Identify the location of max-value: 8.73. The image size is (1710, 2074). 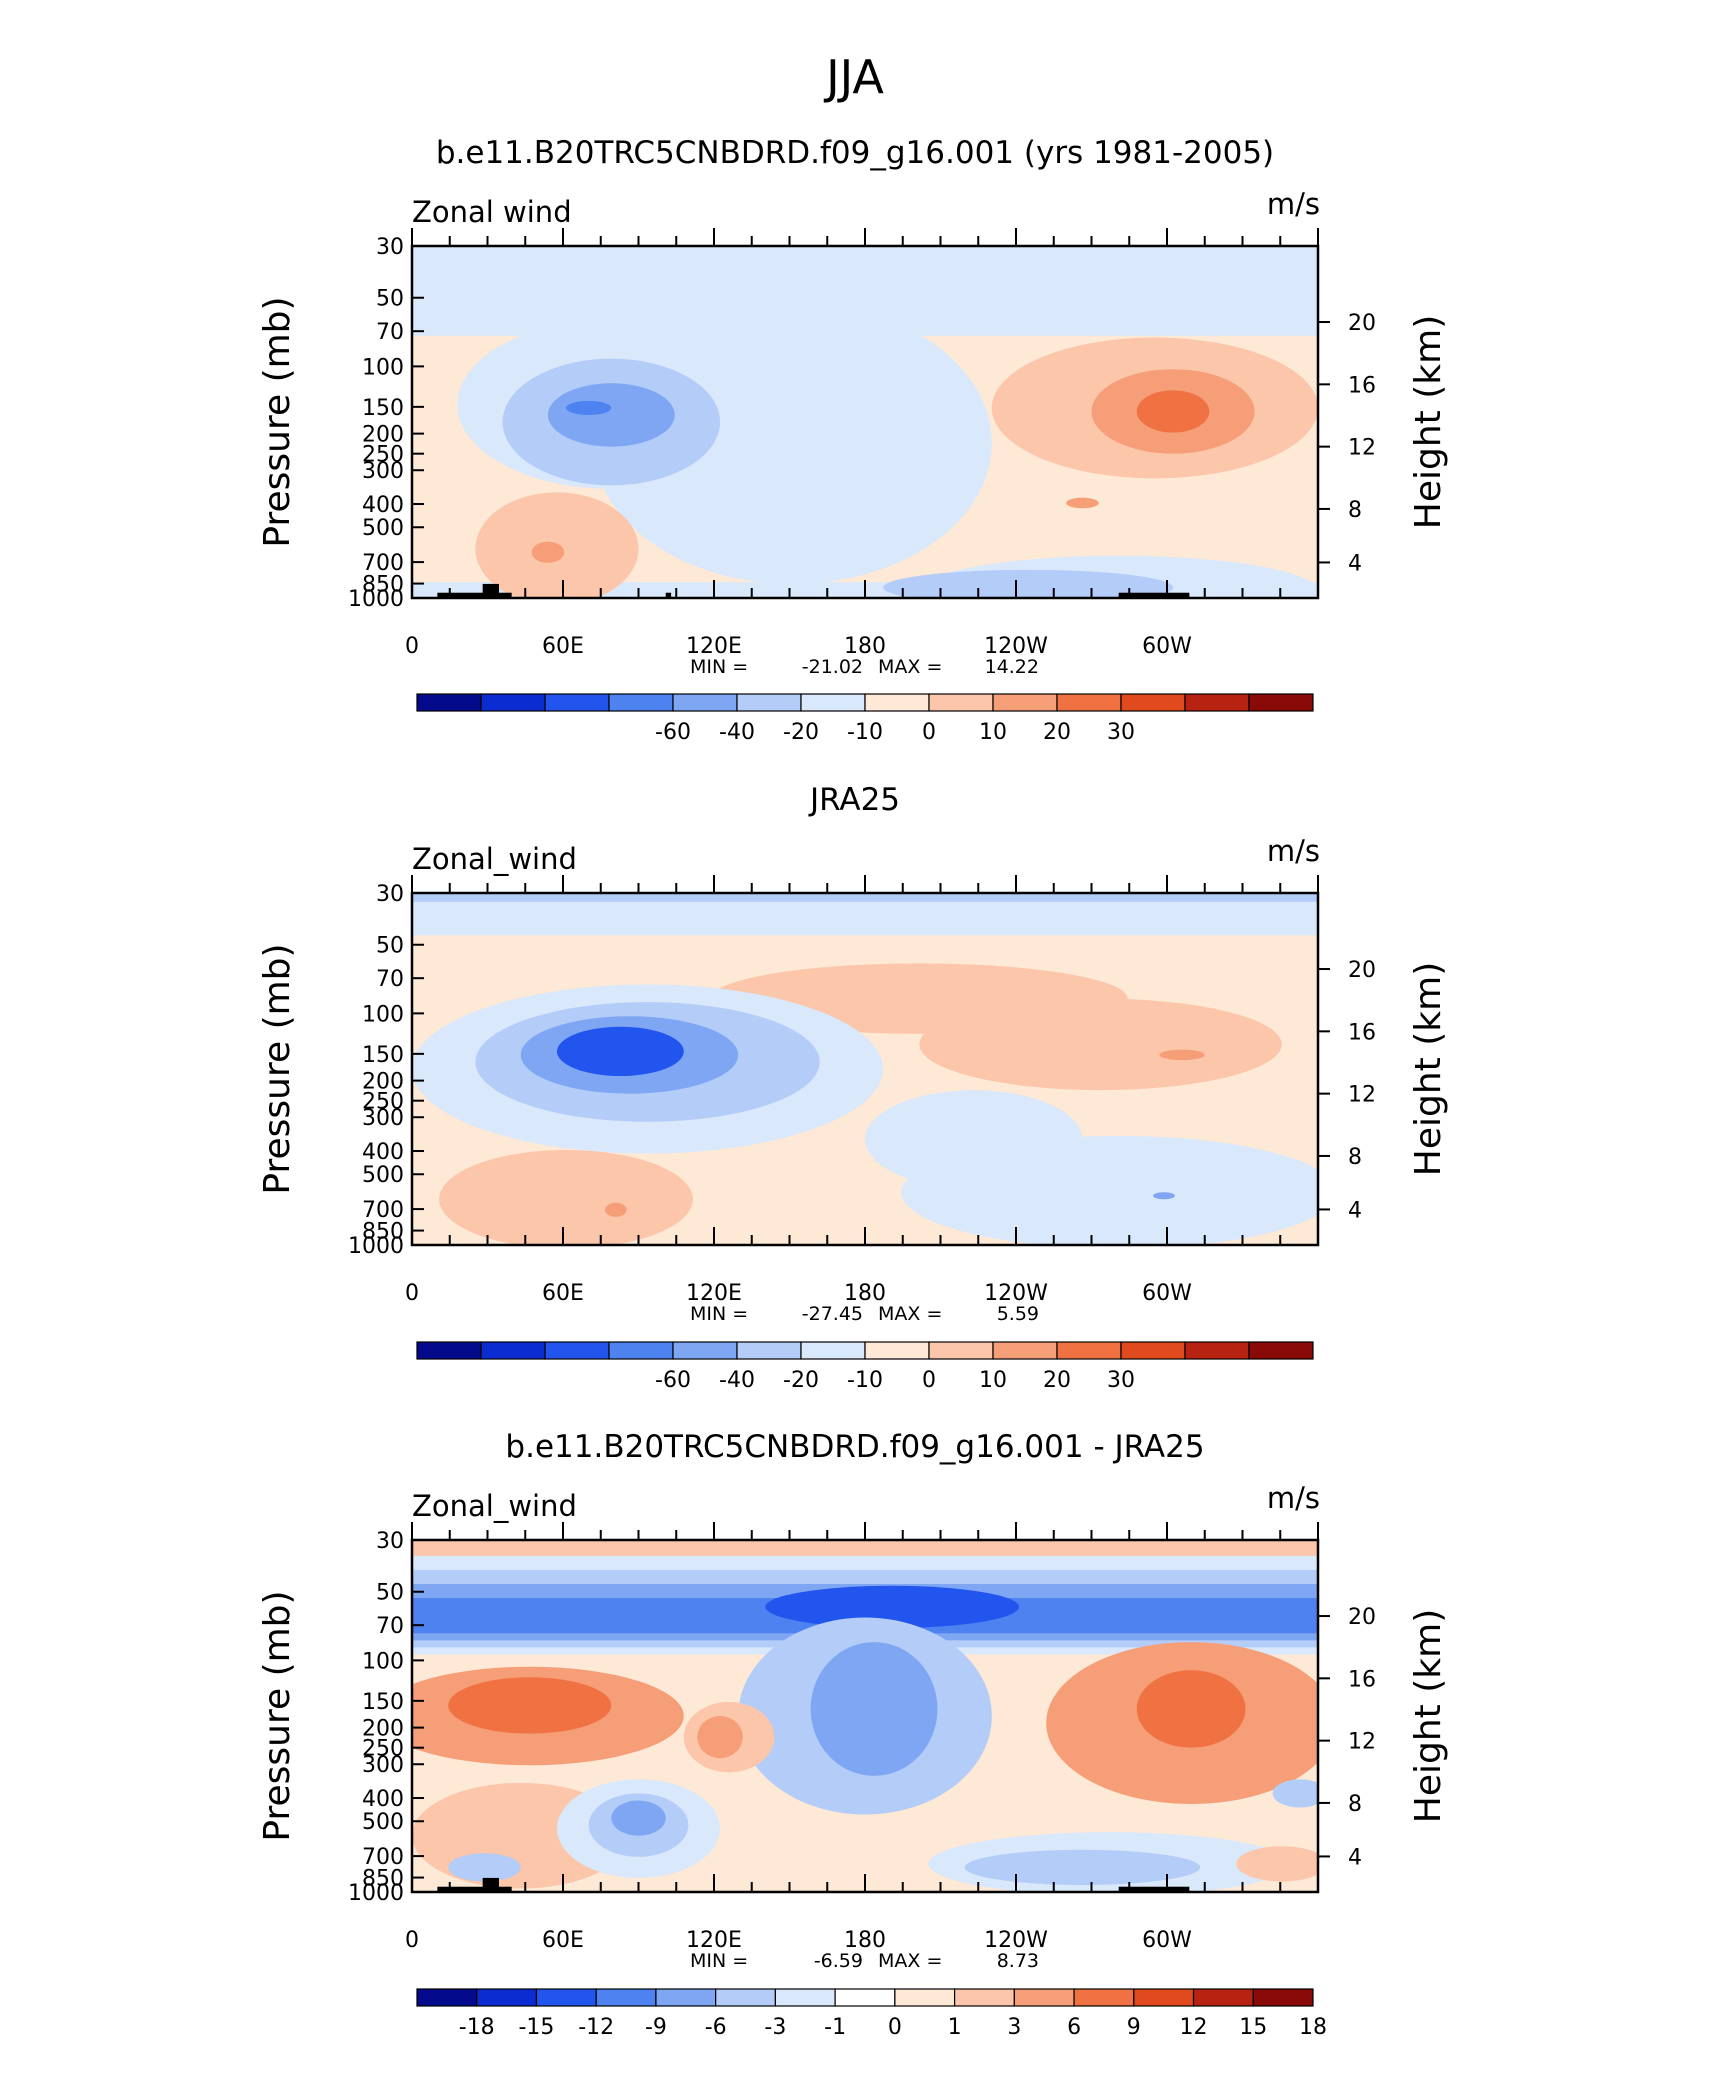
(1018, 1961).